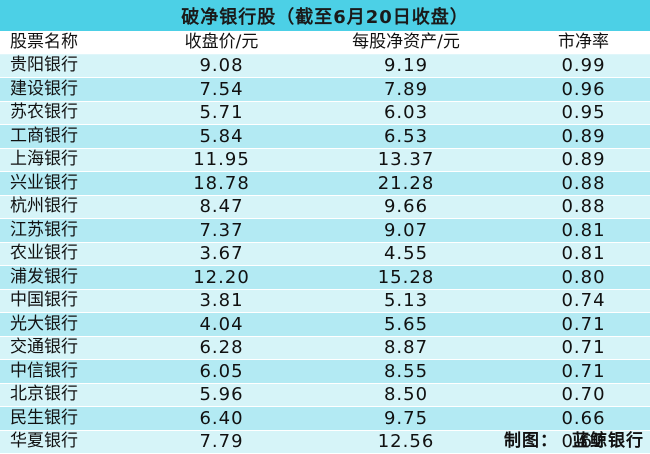  What do you see at coordinates (406, 43) in the screenshot?
I see `header-net-asset-per-share: 每股净资产/元` at bounding box center [406, 43].